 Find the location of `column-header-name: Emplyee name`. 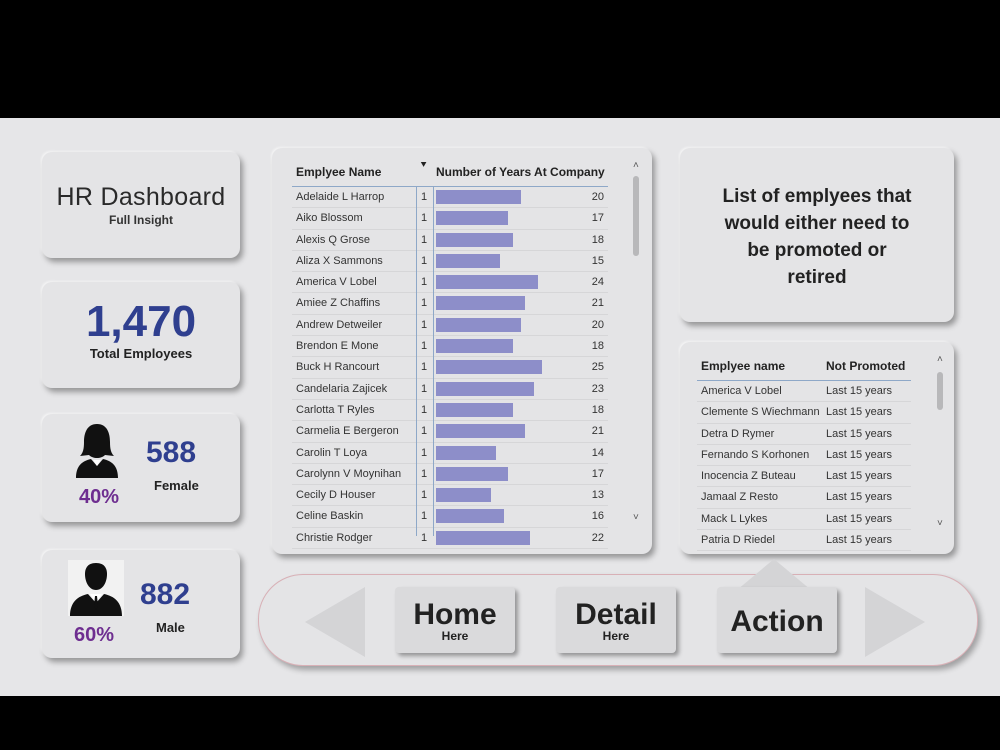

column-header-name: Emplyee name is located at coordinates (743, 366).